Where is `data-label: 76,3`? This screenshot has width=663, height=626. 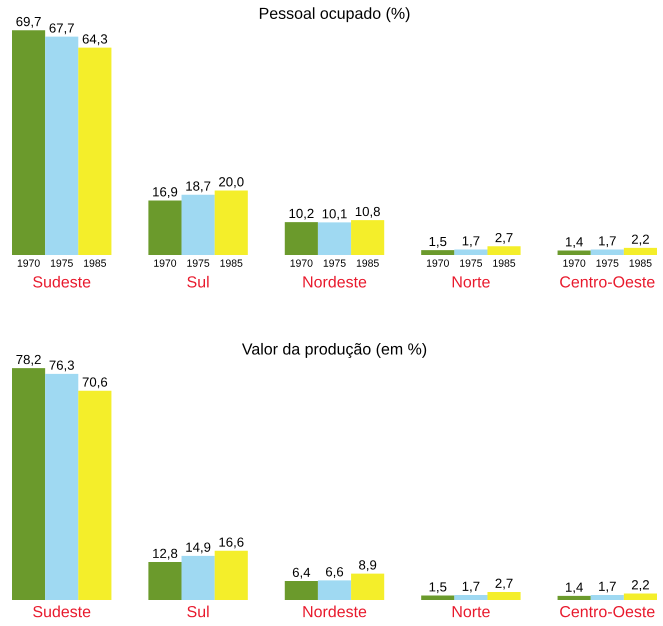 data-label: 76,3 is located at coordinates (62, 366).